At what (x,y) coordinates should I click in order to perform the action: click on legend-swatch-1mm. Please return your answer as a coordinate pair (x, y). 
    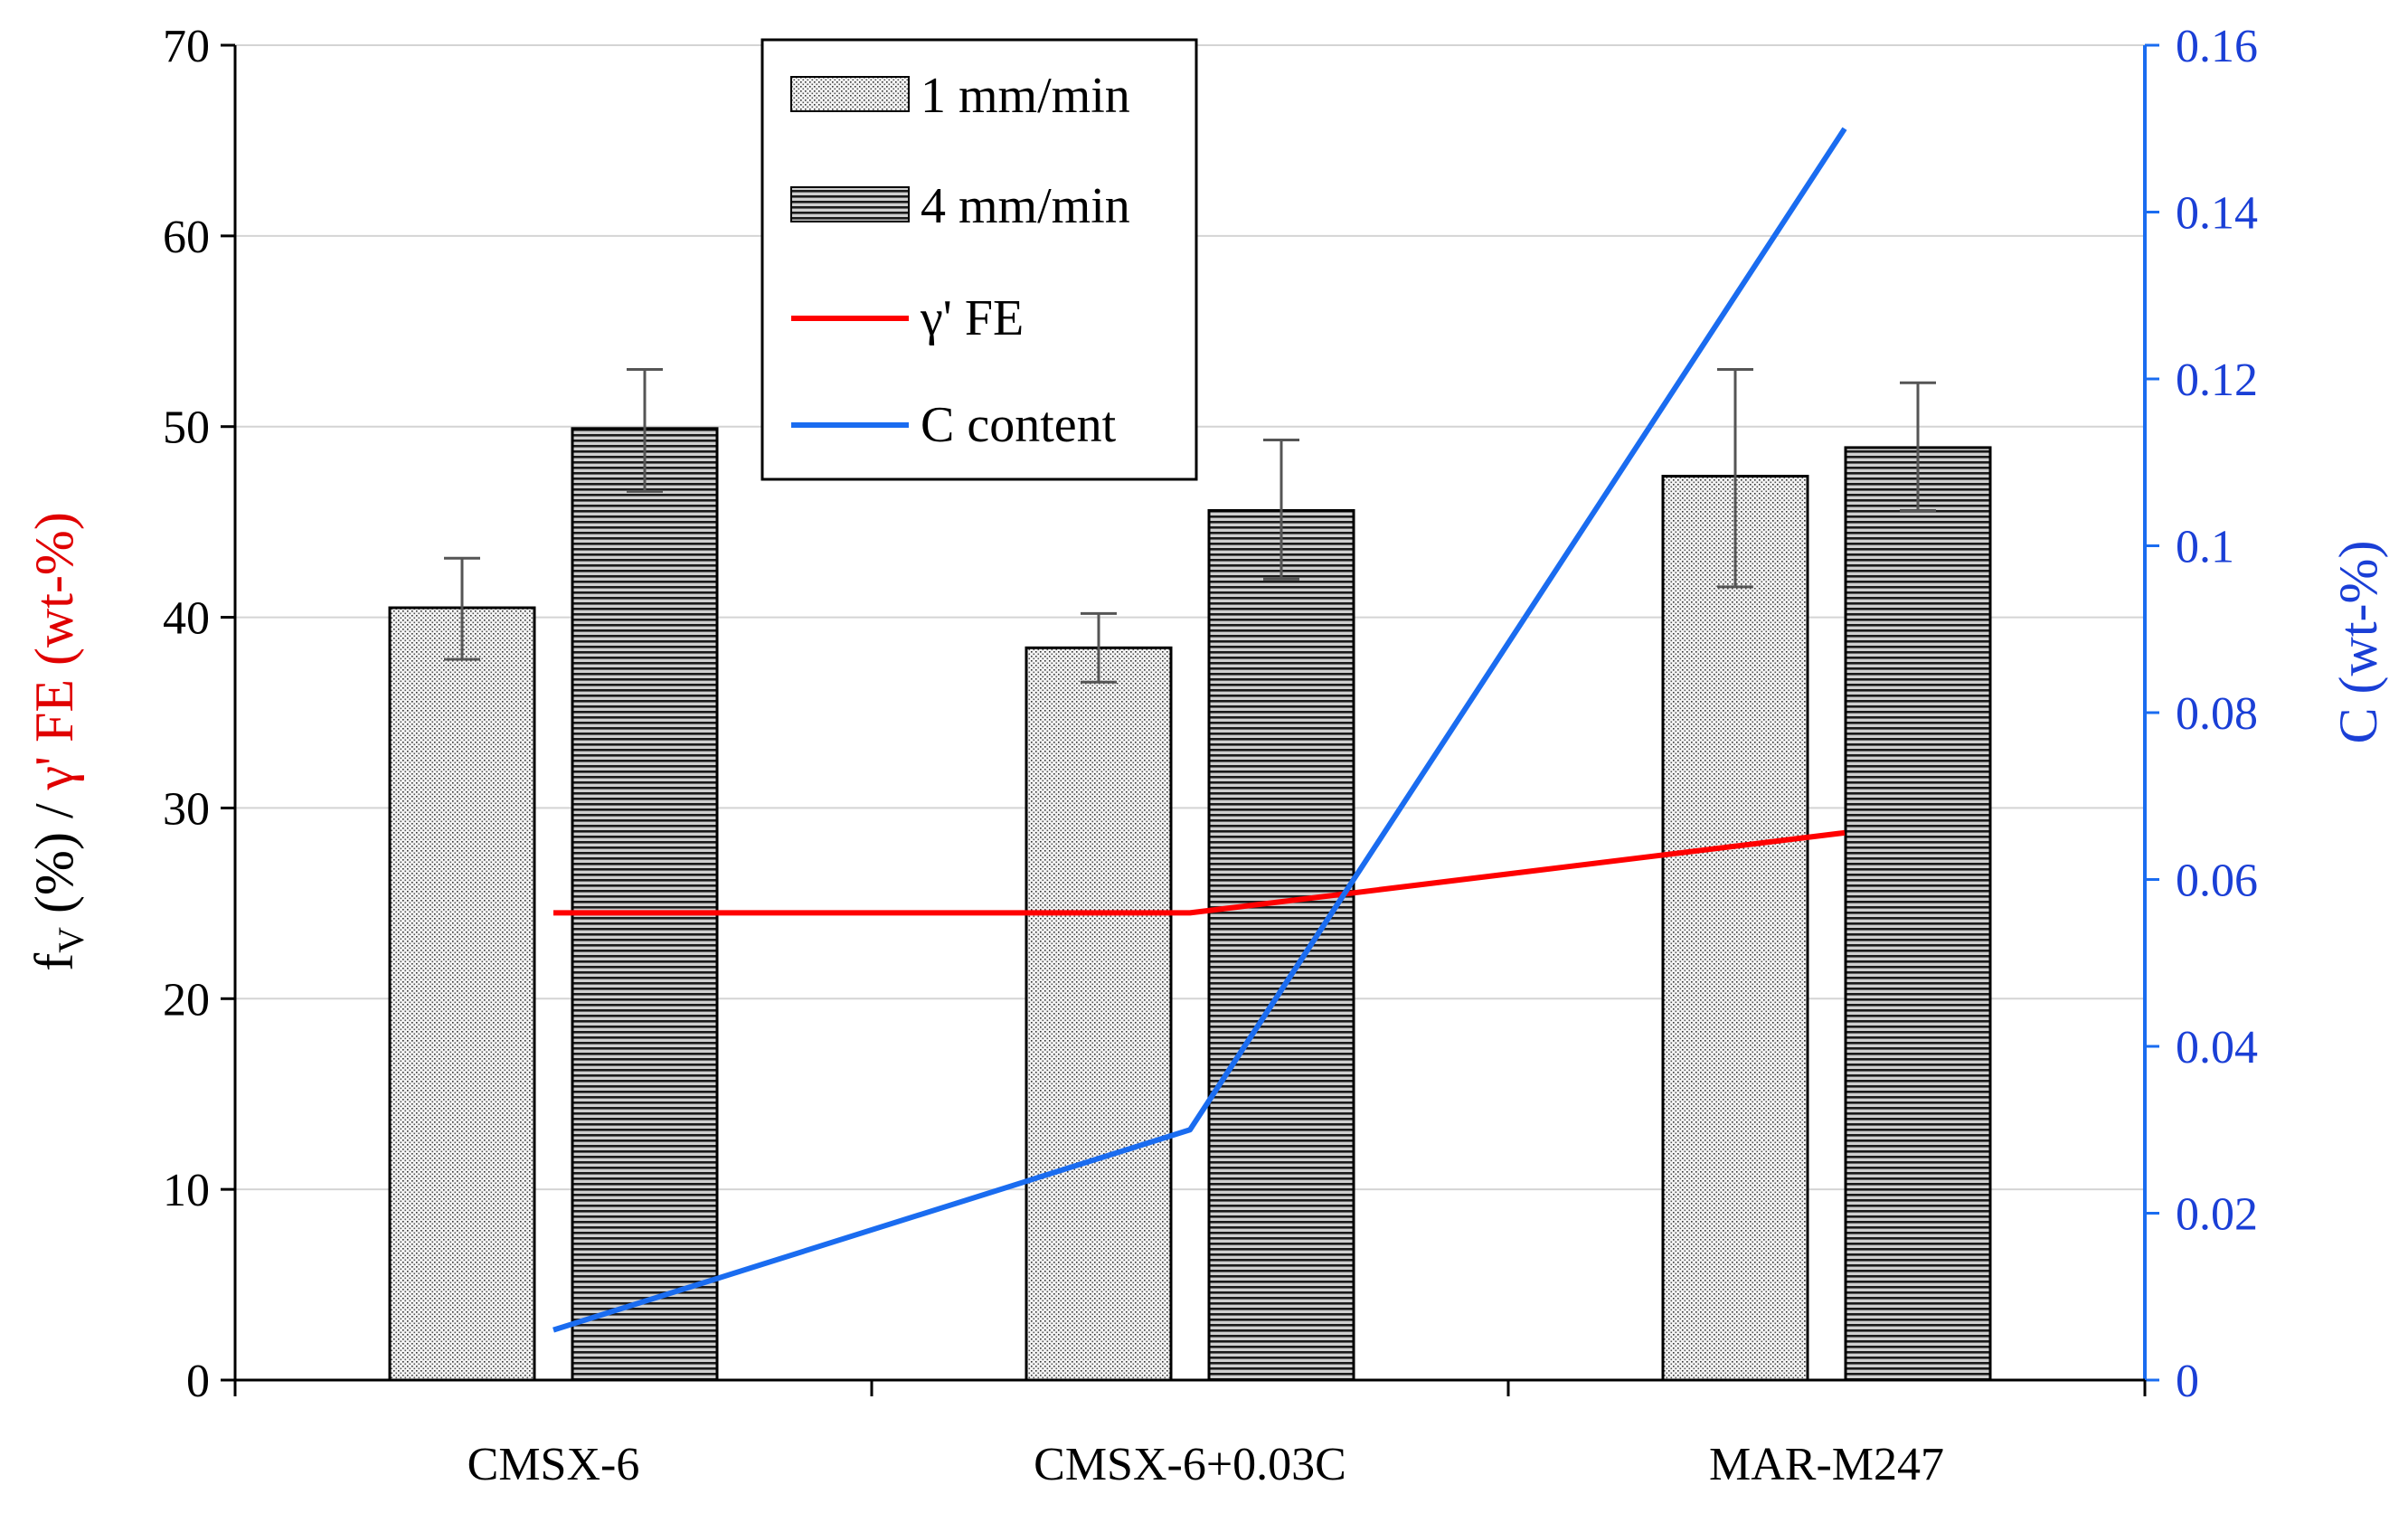
    Looking at the image, I should click on (850, 94).